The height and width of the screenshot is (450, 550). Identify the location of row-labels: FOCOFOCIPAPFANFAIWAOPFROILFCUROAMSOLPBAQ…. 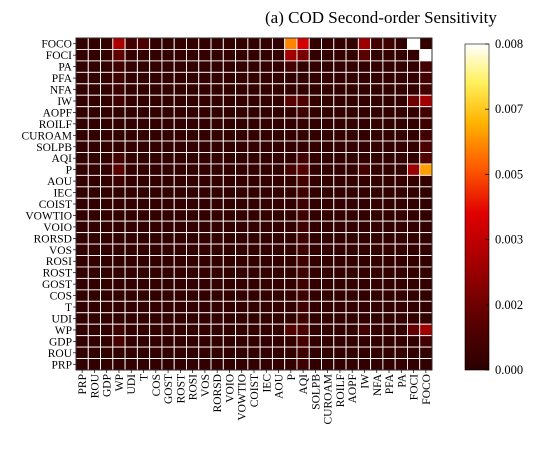
(49, 205).